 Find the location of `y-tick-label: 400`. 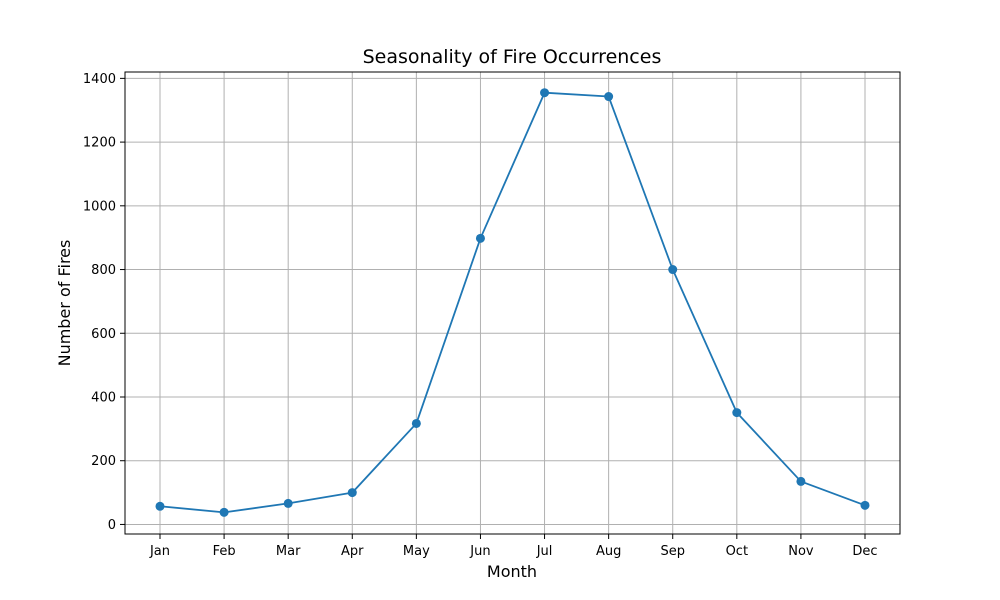

y-tick-label: 400 is located at coordinates (103, 397).